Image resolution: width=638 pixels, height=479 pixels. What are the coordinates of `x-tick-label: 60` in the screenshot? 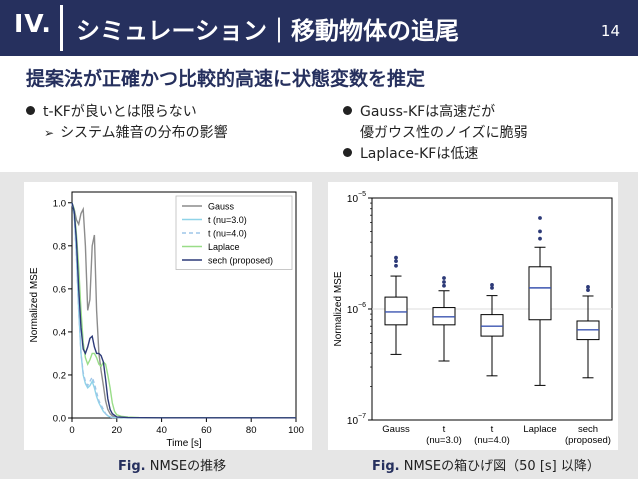 It's located at (206, 430).